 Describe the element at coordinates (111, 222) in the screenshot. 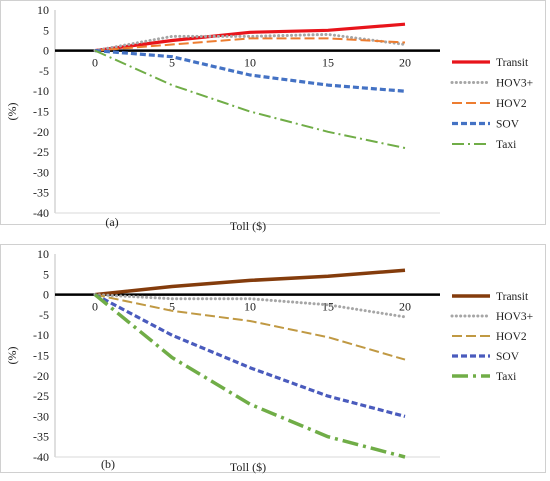

I see `panel-label: (a)` at that location.